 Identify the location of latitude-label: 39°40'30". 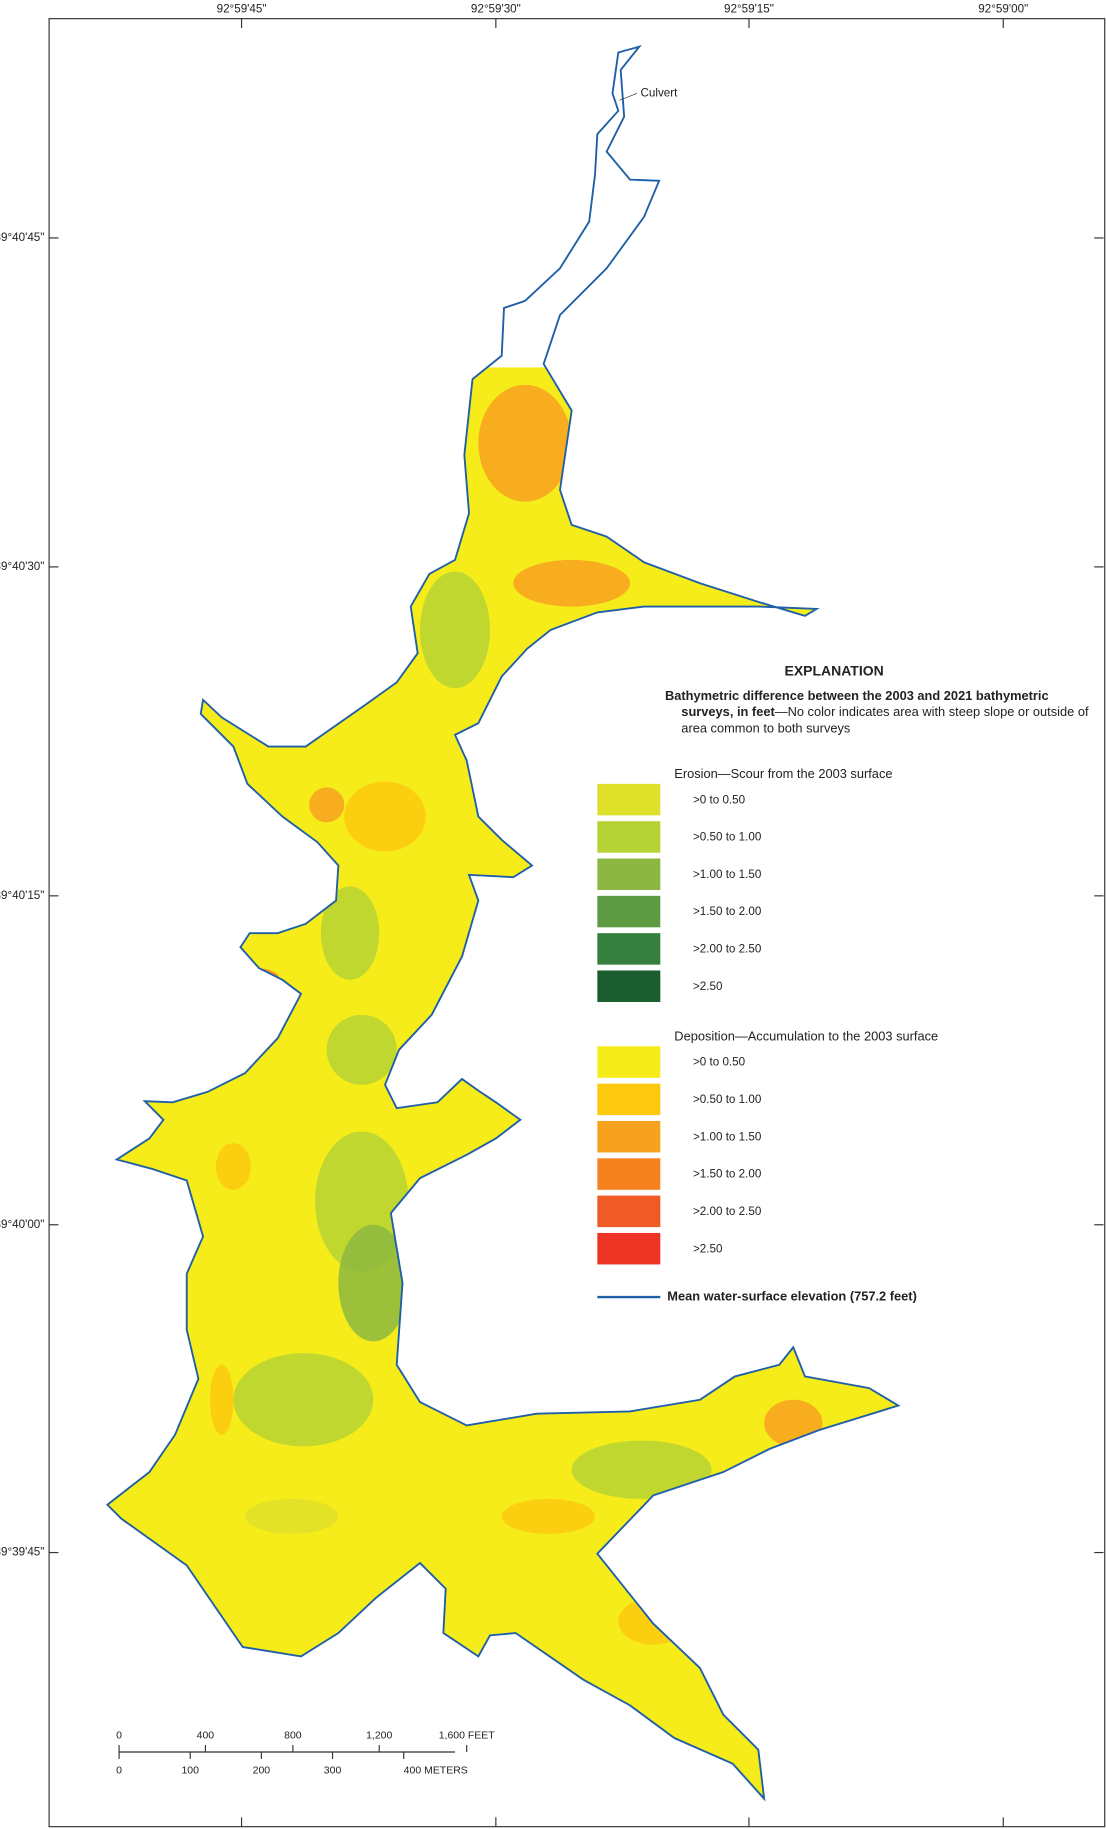
(22, 566).